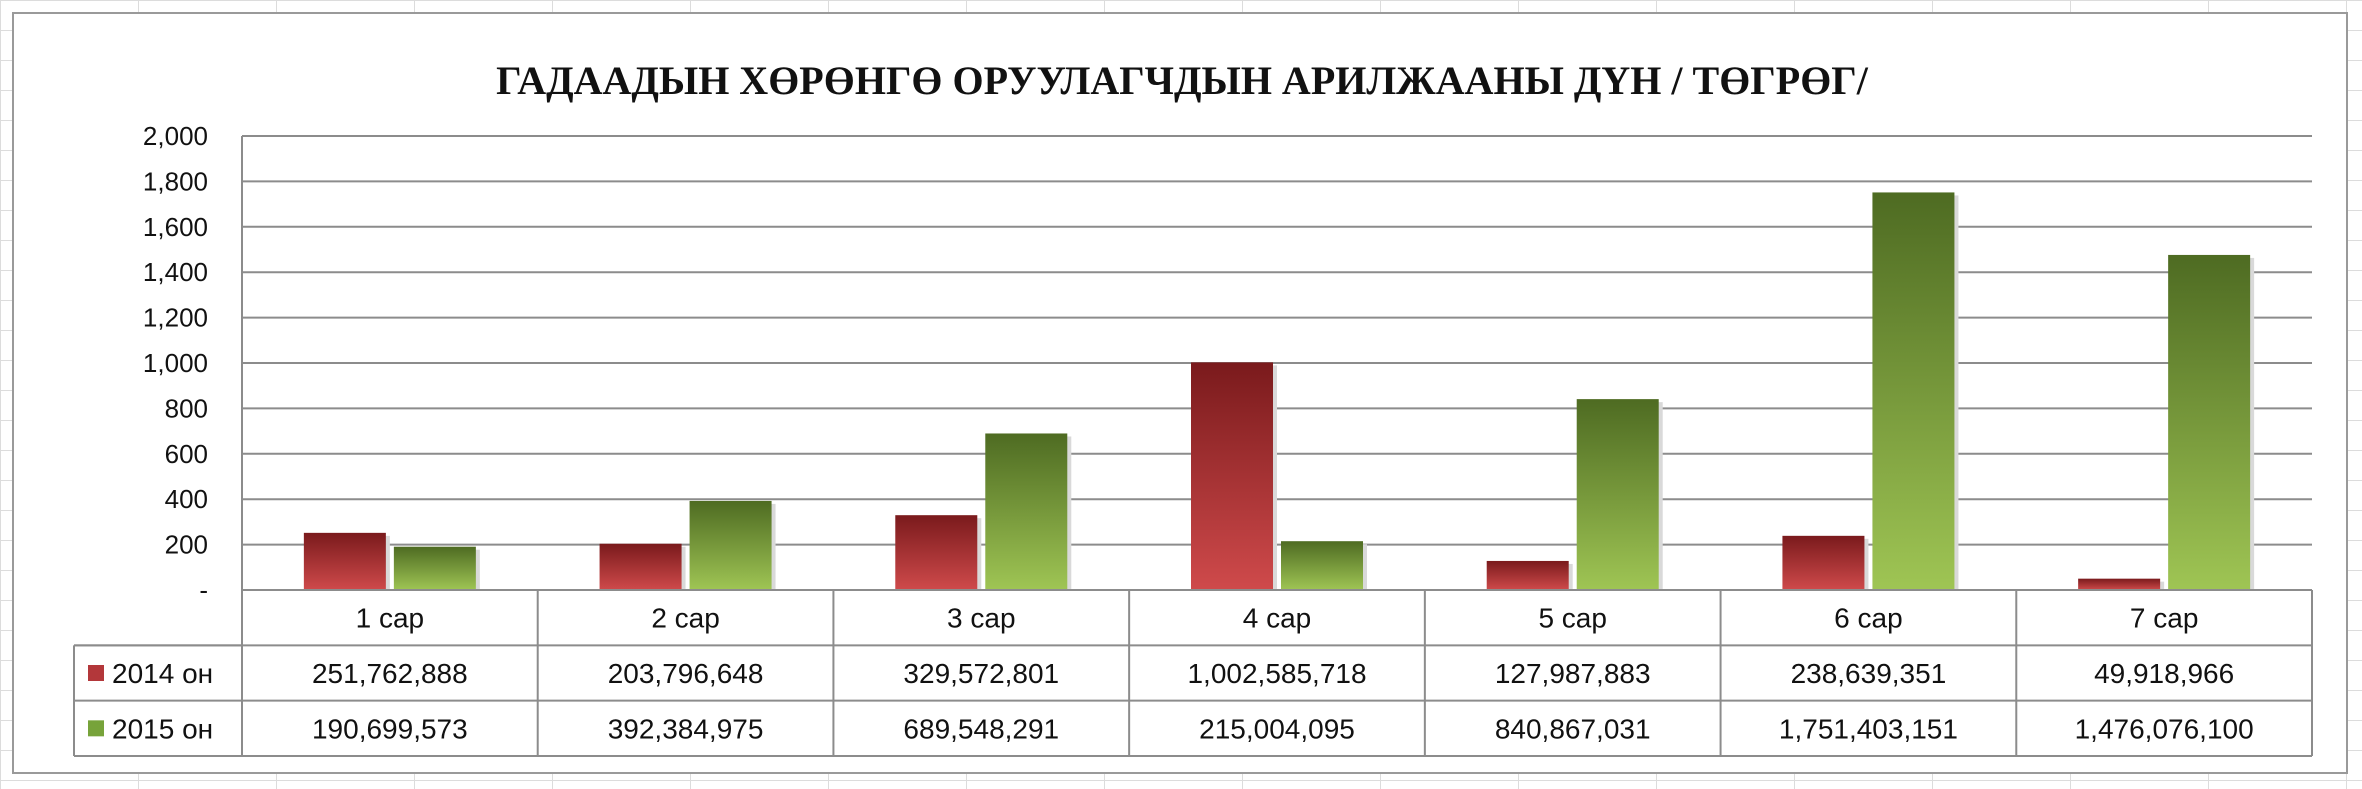 This screenshot has height=789, width=2362. What do you see at coordinates (981, 728) in the screenshot?
I see `data-table-value: 689,548,291` at bounding box center [981, 728].